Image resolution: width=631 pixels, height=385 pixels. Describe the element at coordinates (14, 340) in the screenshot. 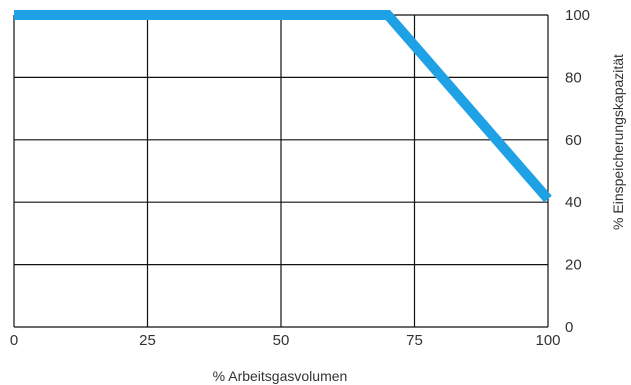

I see `x-tick-label: 0` at that location.